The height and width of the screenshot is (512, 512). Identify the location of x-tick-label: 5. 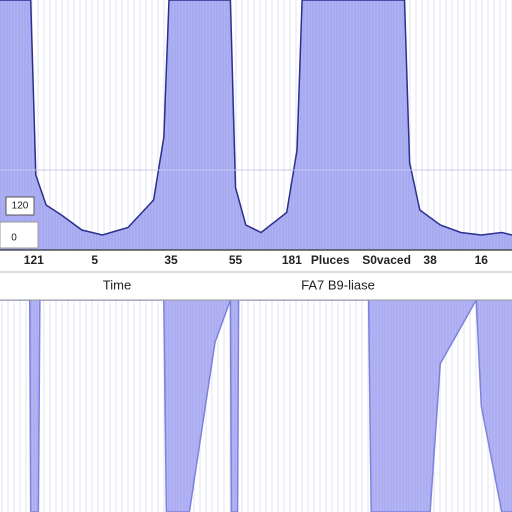
(94, 260).